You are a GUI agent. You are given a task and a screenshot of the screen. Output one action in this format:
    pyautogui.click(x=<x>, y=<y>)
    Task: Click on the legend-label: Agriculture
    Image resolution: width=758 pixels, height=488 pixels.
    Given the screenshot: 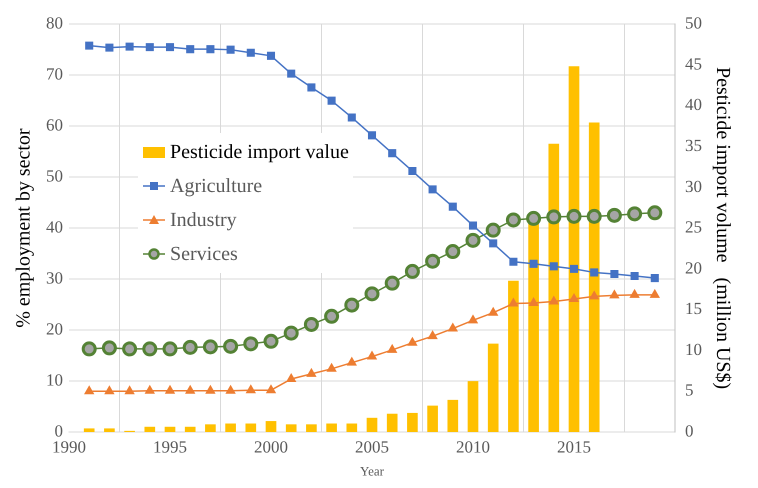 What is the action you would take?
    pyautogui.click(x=216, y=186)
    